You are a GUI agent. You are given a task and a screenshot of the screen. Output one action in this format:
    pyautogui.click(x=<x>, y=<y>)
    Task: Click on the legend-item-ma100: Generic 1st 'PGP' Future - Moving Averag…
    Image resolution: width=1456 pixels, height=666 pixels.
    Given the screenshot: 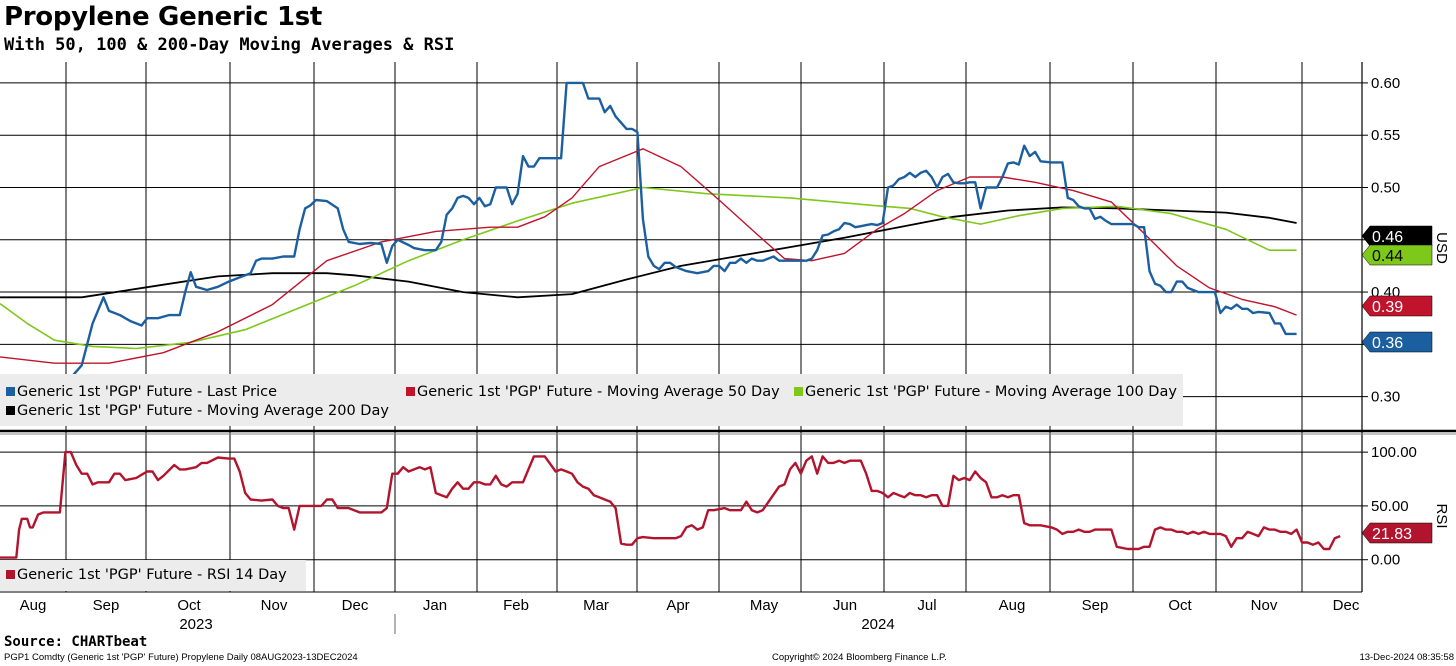 What is the action you would take?
    pyautogui.click(x=985, y=392)
    